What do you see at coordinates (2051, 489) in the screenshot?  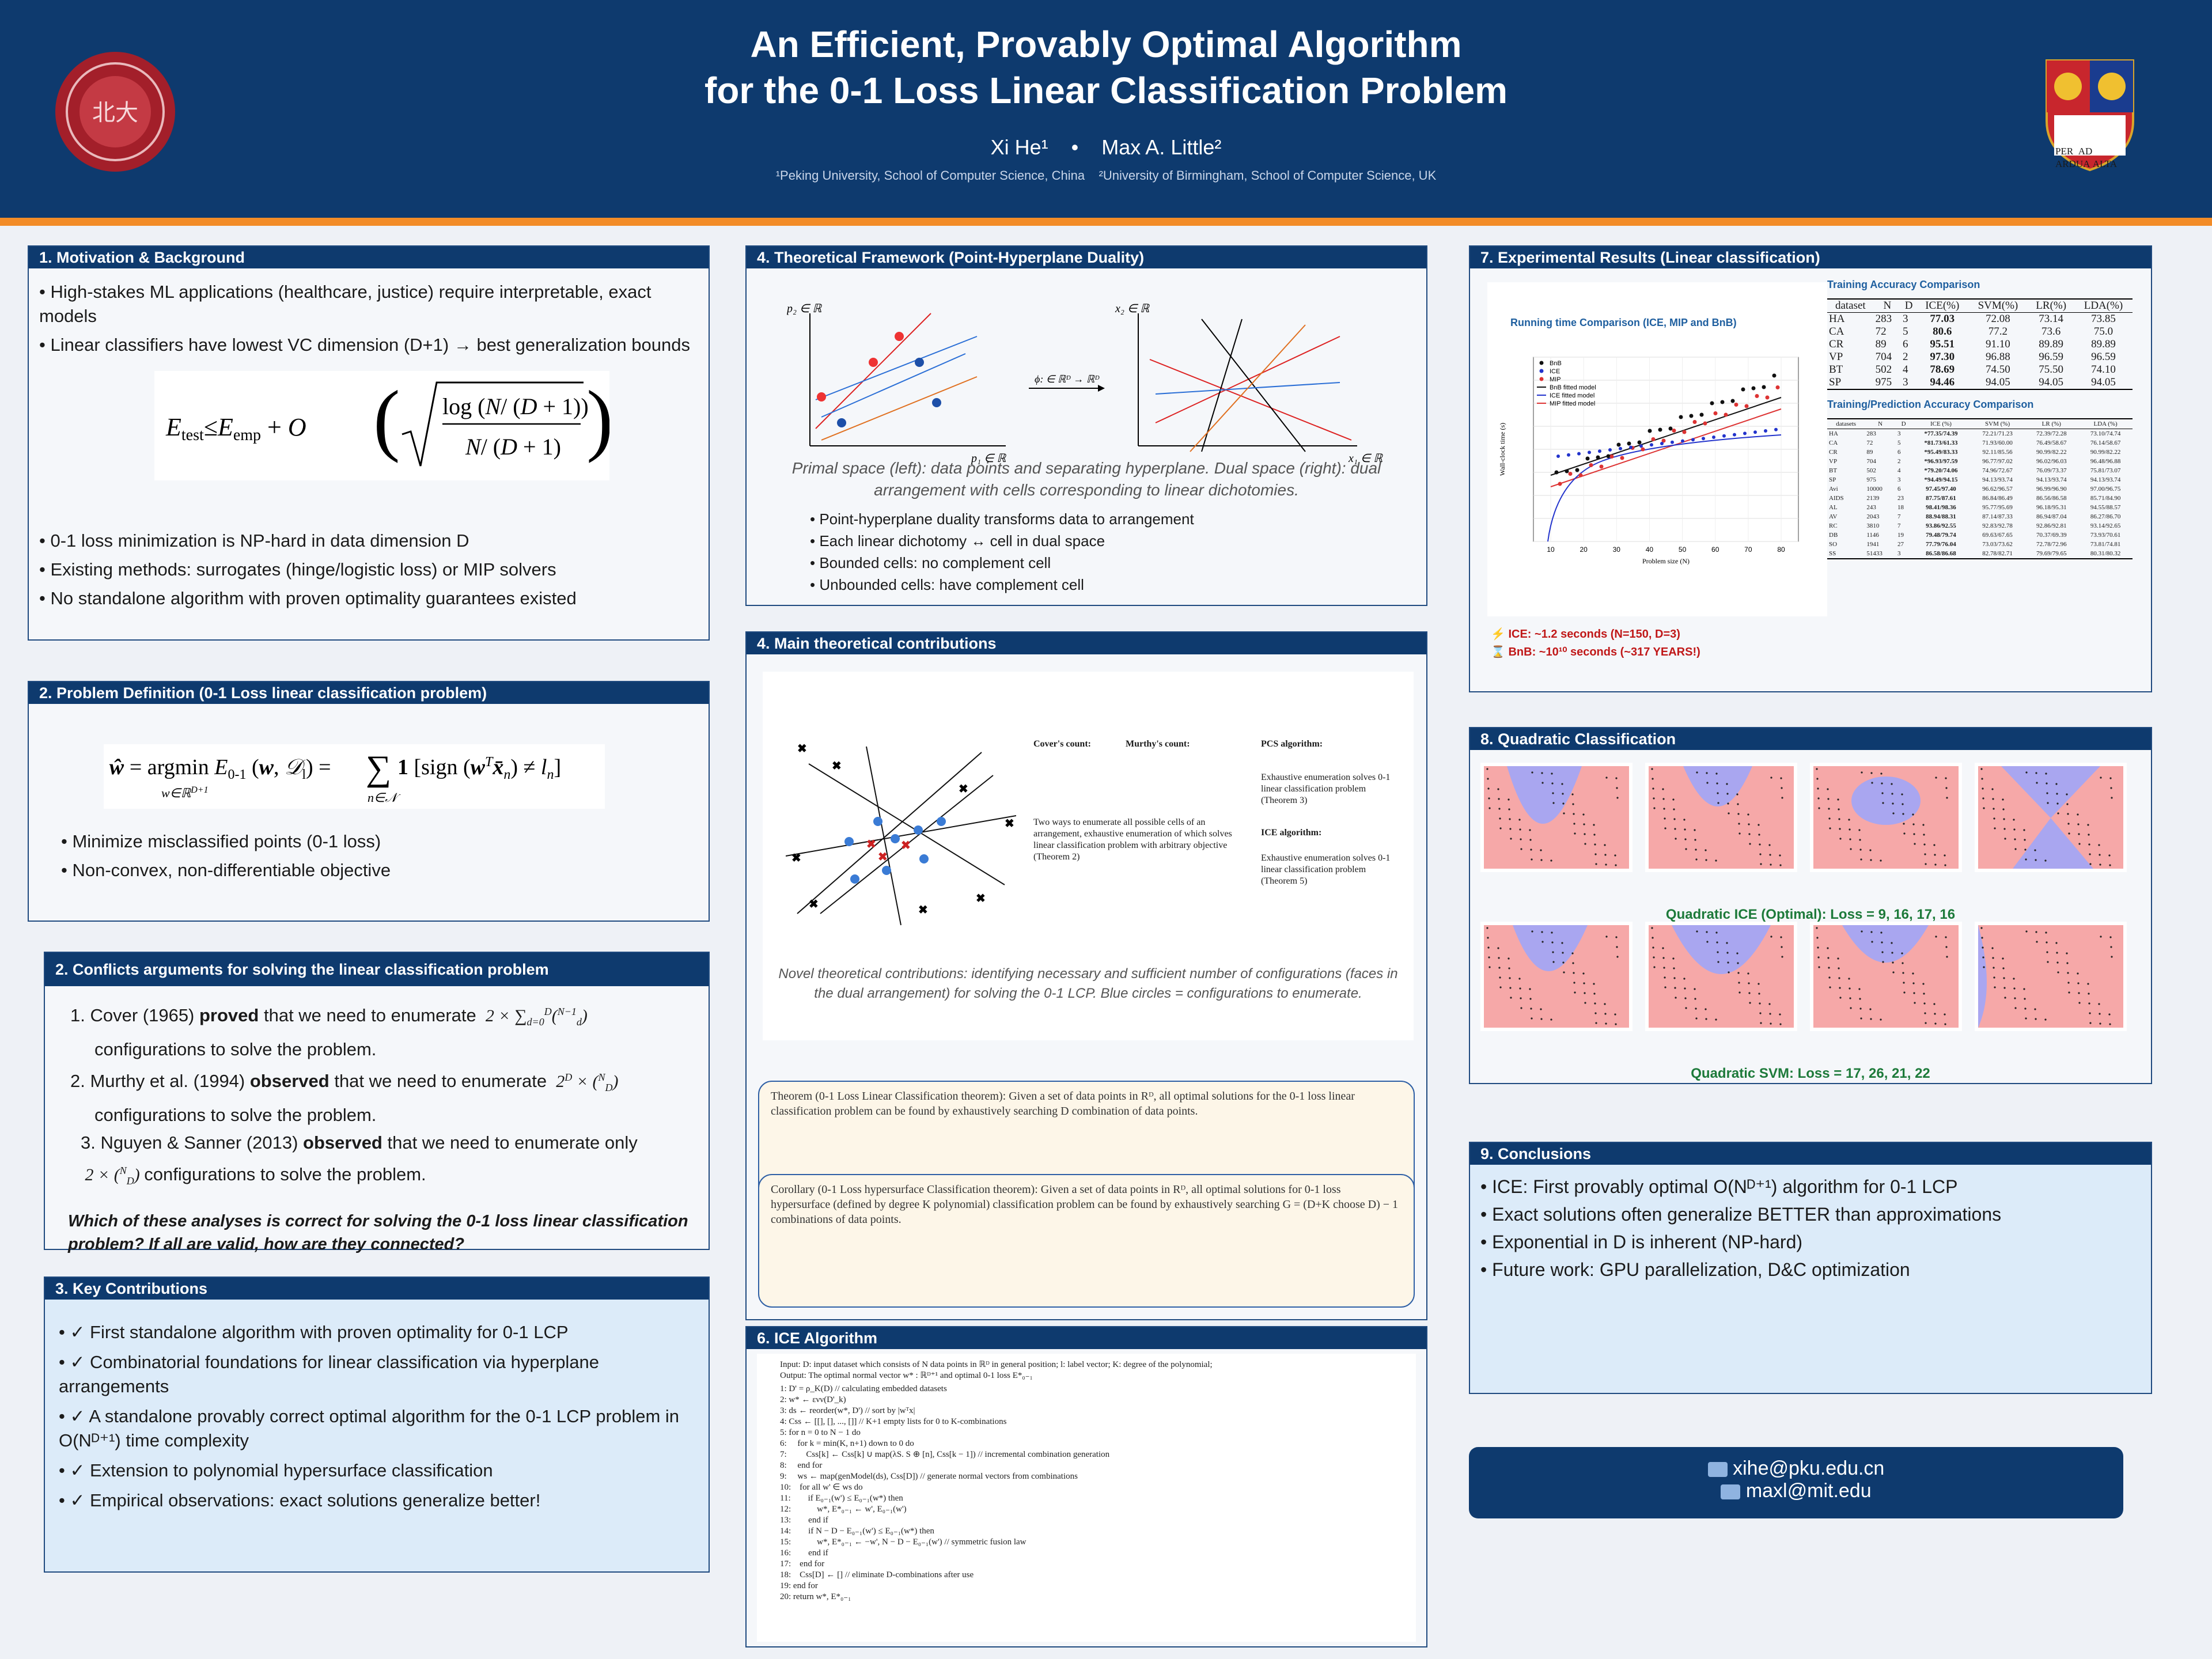 I see `table-cell: 96.99/96.90` at bounding box center [2051, 489].